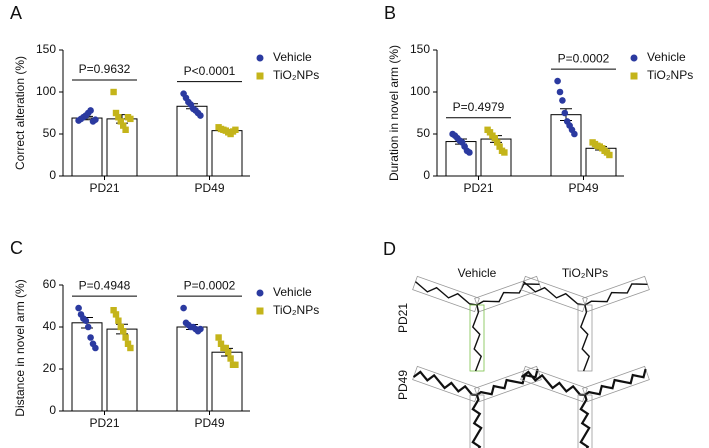 The height and width of the screenshot is (448, 709). What do you see at coordinates (20, 113) in the screenshot?
I see `y-axis-title: Correct alteration (%)` at bounding box center [20, 113].